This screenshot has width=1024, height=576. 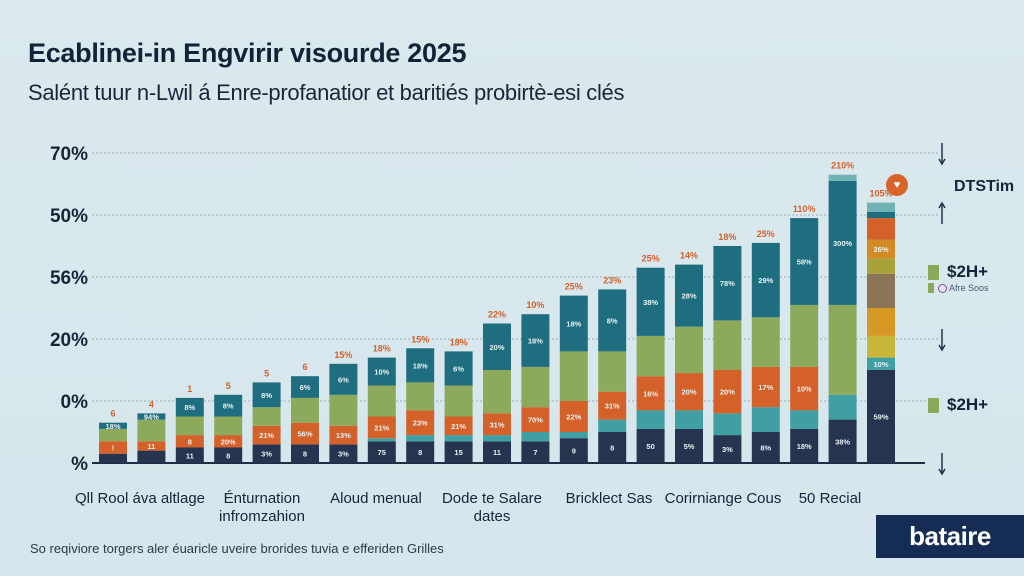 I want to click on segment-label: 28%, so click(x=688, y=296).